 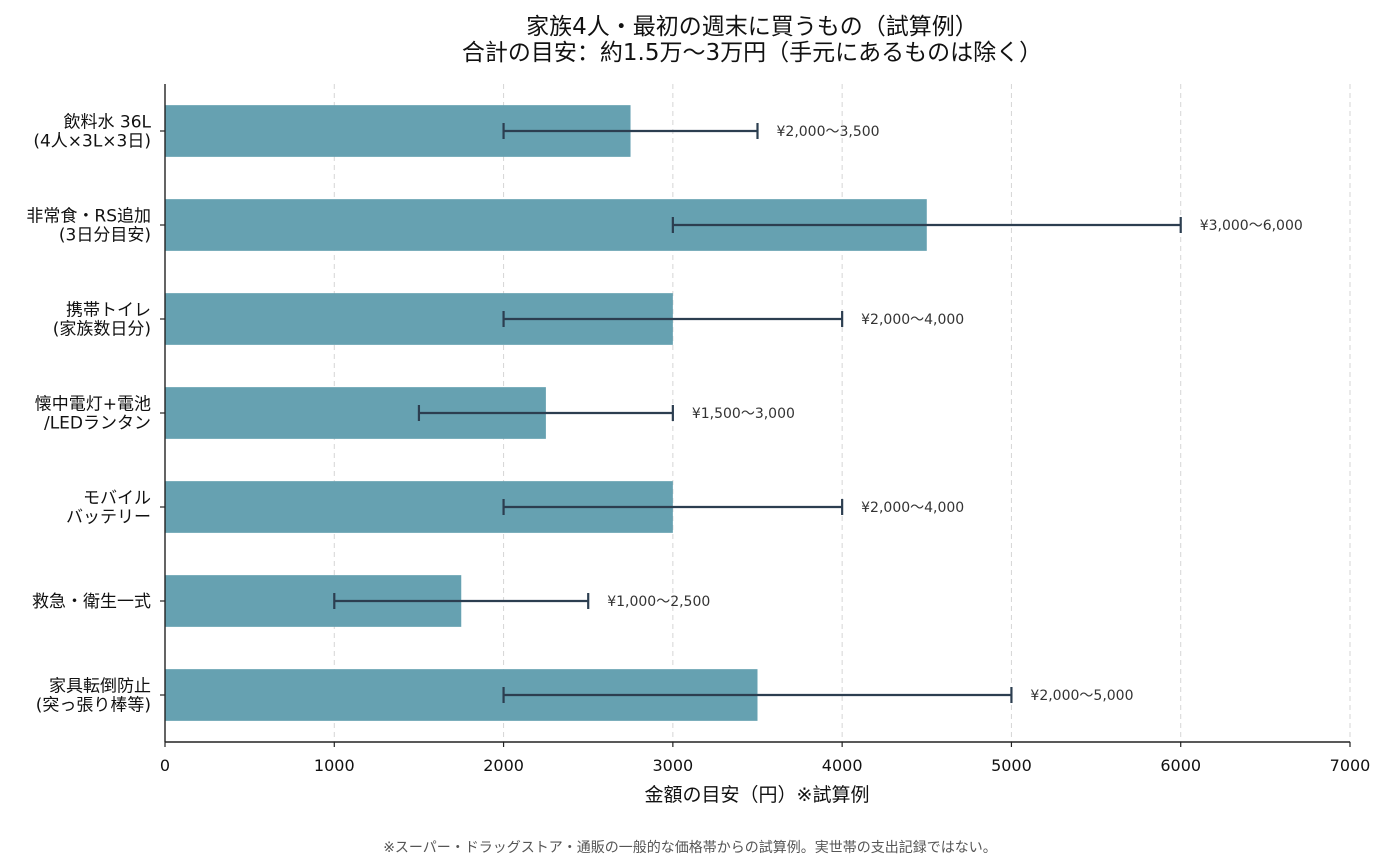 What do you see at coordinates (334, 765) in the screenshot?
I see `x-tick-label: 1000` at bounding box center [334, 765].